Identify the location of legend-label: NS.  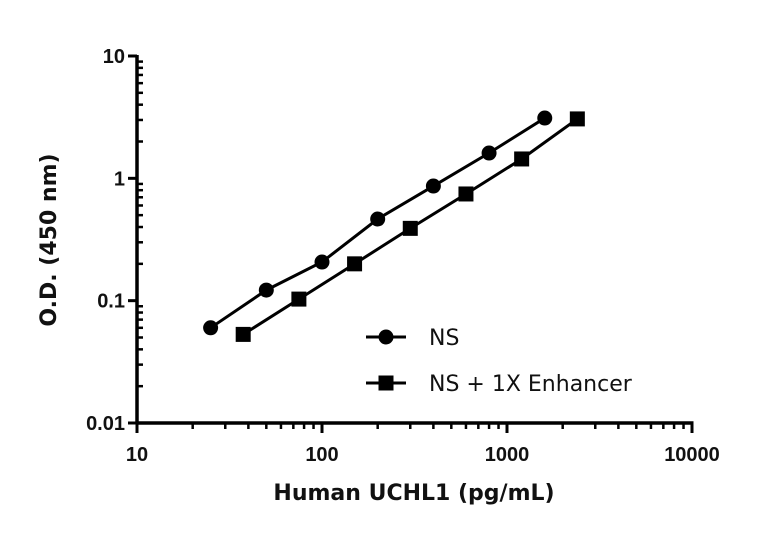
(444, 338).